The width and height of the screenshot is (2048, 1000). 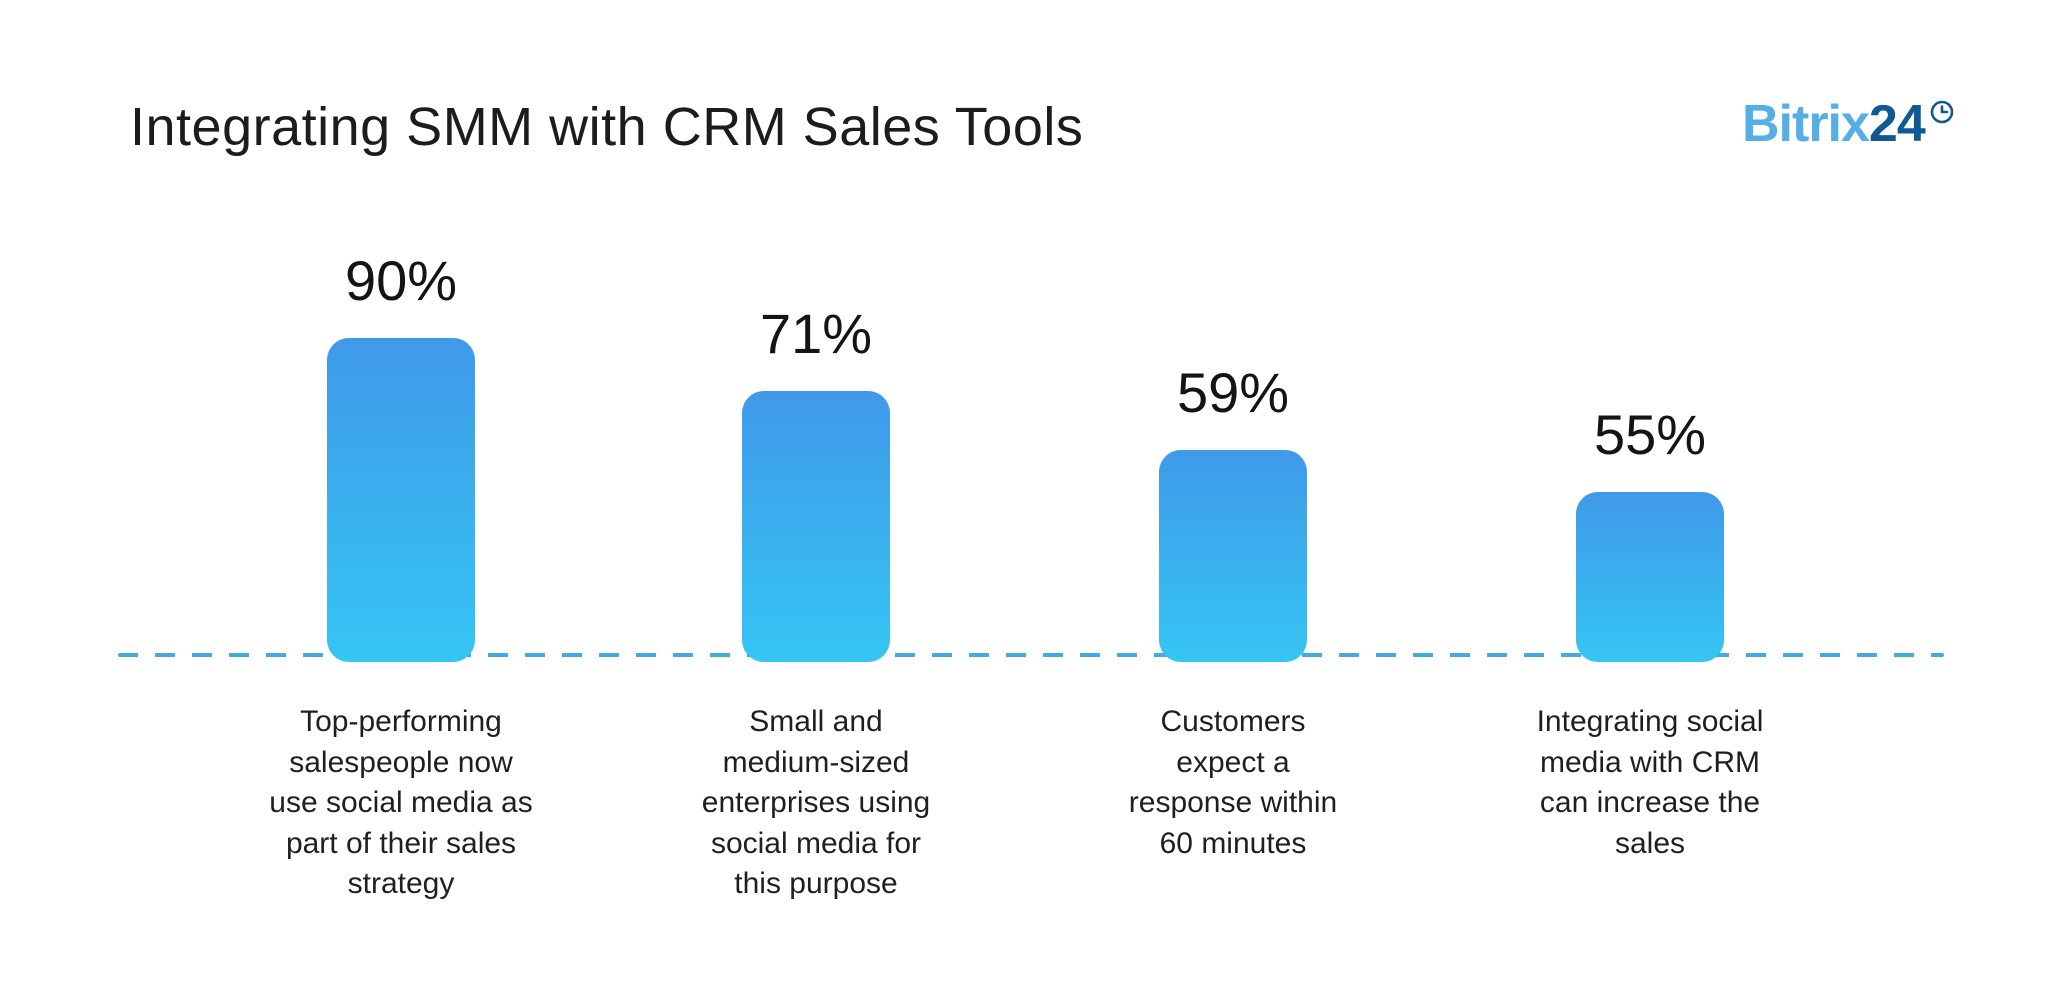 I want to click on page-title: Integrating SMM with CRM Sales Tools, so click(x=607, y=127).